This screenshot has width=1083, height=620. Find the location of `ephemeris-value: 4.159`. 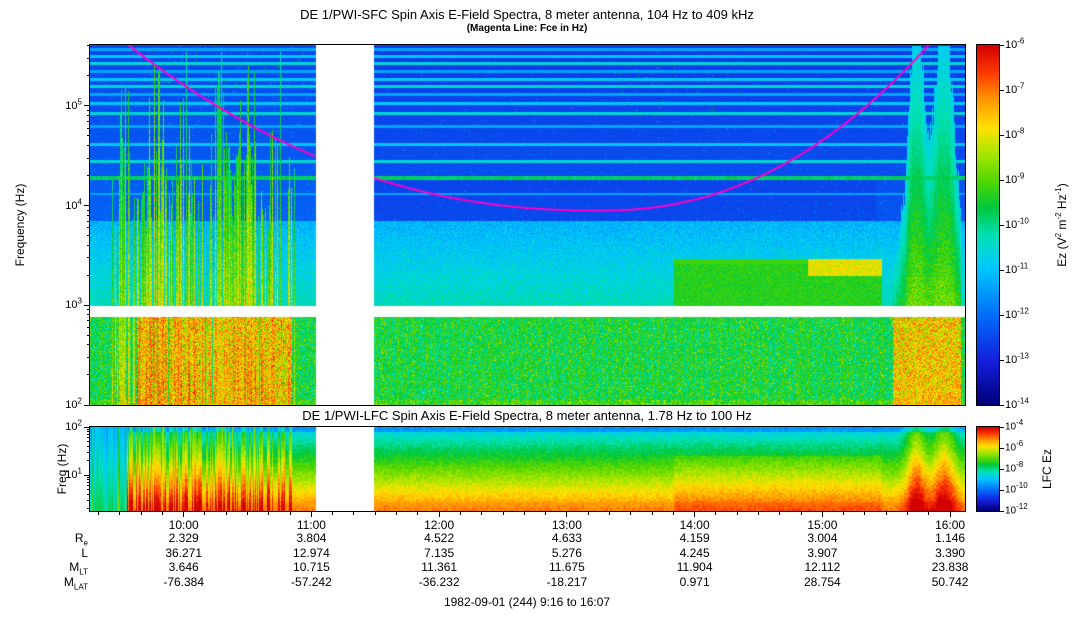

ephemeris-value: 4.159 is located at coordinates (694, 538).